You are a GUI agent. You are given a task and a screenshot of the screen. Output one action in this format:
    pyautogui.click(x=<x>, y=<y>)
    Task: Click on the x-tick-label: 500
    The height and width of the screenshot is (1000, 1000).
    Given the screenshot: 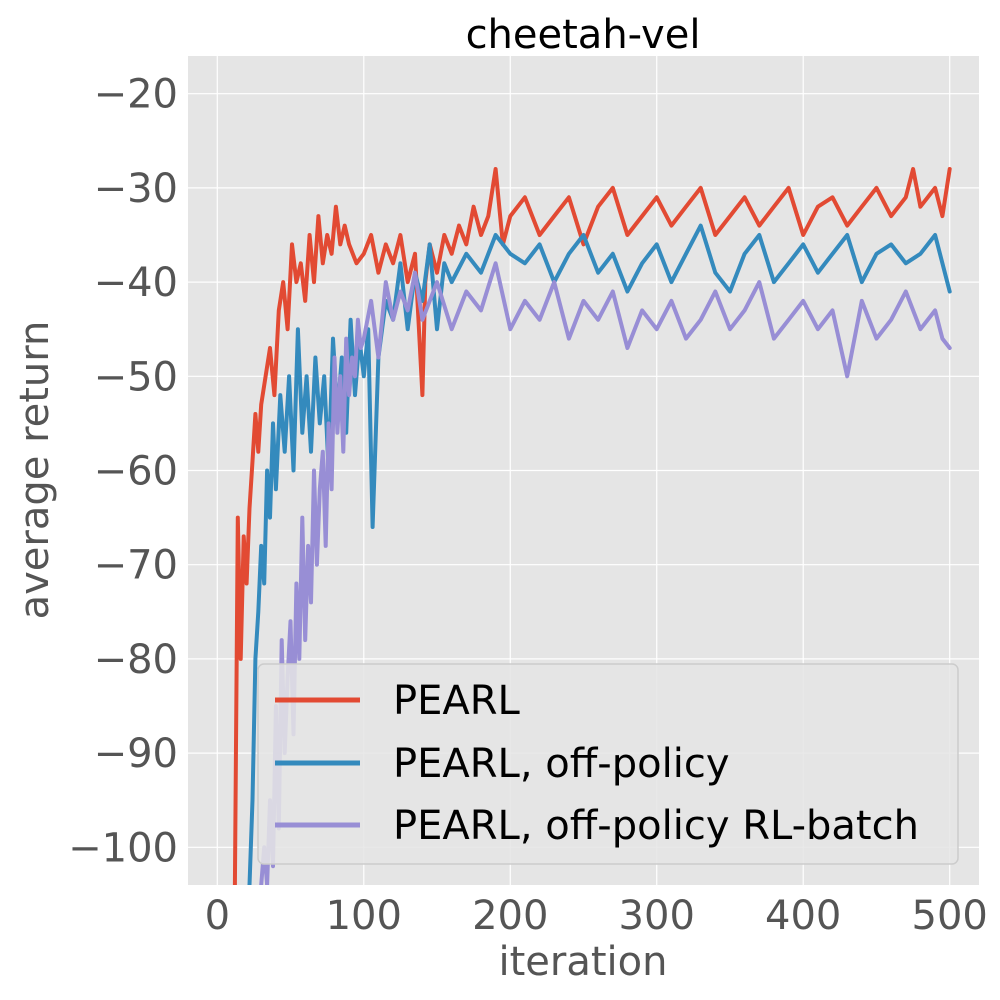 What is the action you would take?
    pyautogui.click(x=950, y=916)
    